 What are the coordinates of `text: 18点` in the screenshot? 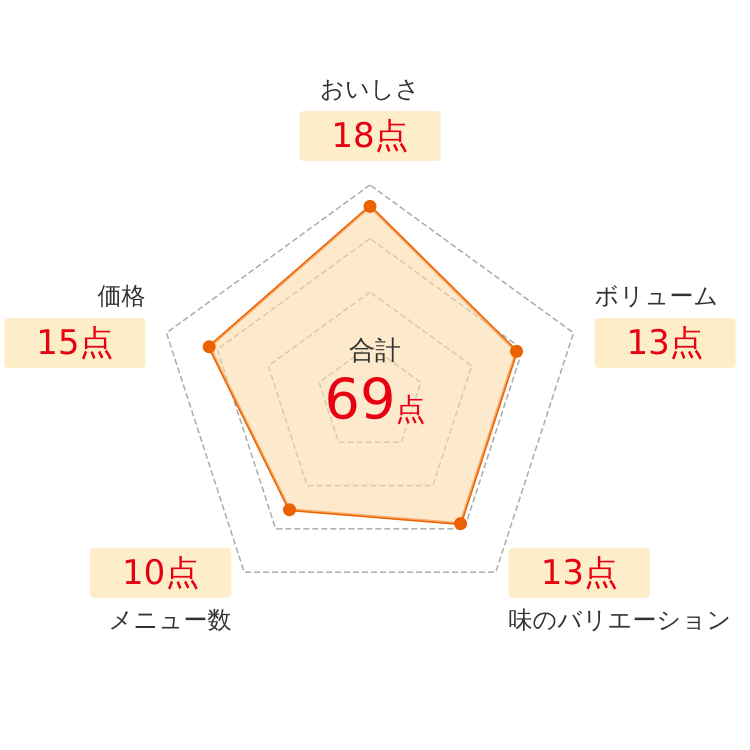 It's located at (370, 136).